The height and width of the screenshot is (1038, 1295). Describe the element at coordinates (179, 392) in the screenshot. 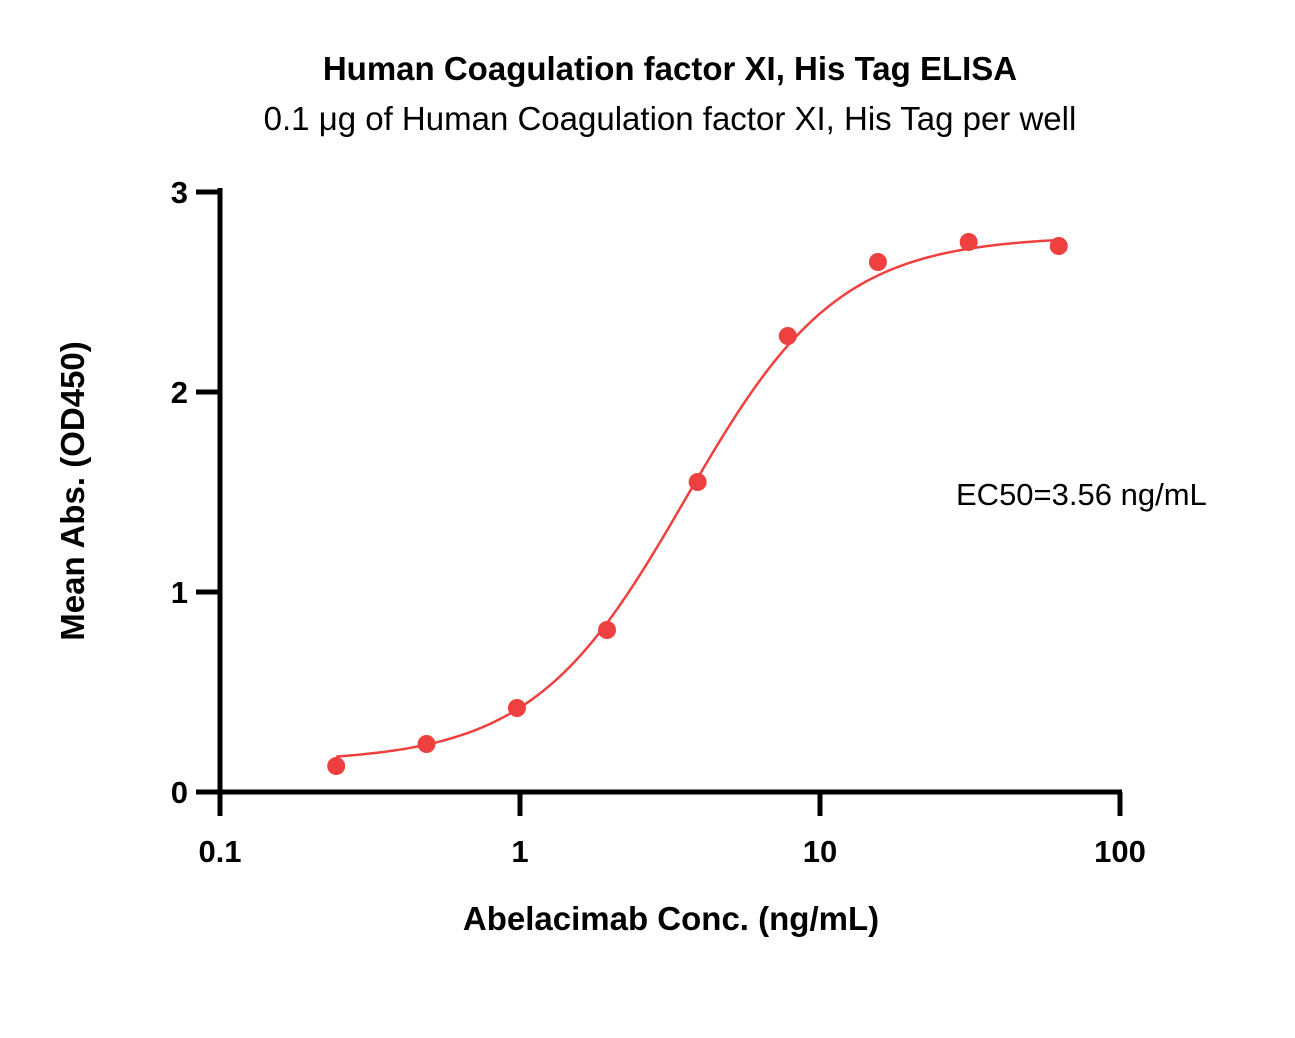

I see `y-tick-label: 2` at that location.